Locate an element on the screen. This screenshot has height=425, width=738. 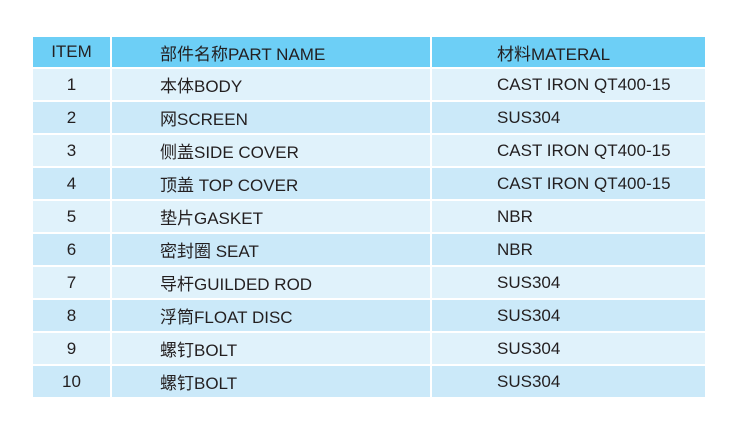
header-row: ITEM 部件名称PART NAME 材料MATERAL is located at coordinates (369, 52).